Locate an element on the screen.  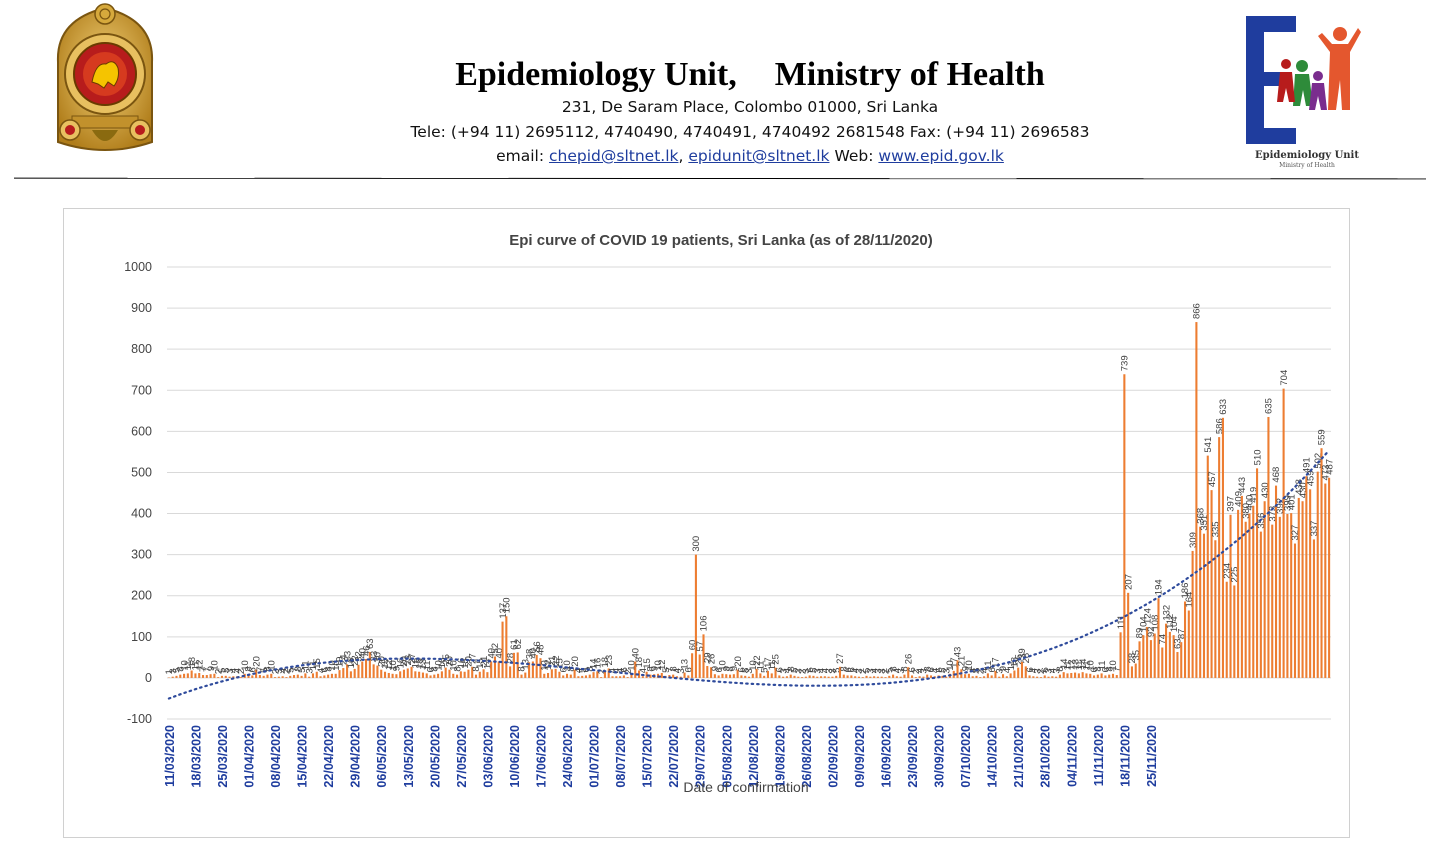
bar-data-label: 26 is located at coordinates (711, 659).